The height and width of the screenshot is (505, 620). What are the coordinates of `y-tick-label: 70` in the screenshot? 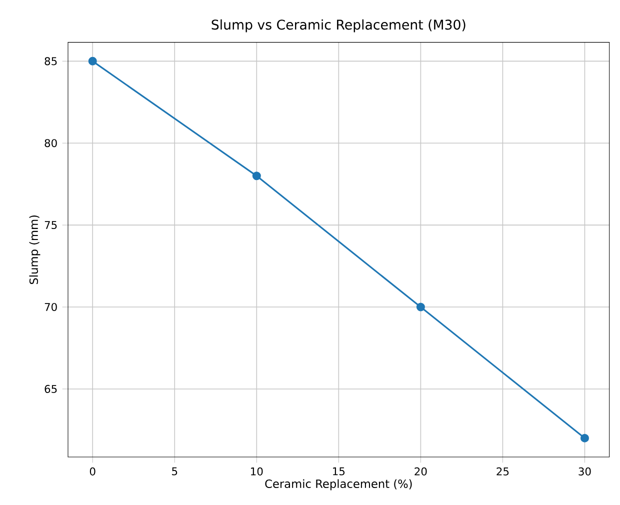 It's located at (50, 307).